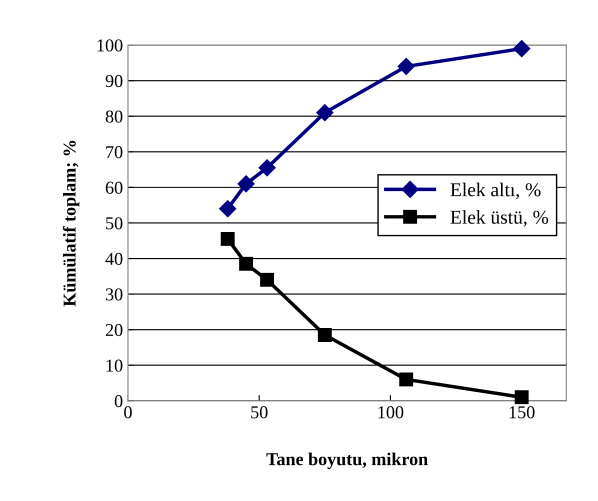  What do you see at coordinates (499, 218) in the screenshot?
I see `legend-label: Elek üstü, %` at bounding box center [499, 218].